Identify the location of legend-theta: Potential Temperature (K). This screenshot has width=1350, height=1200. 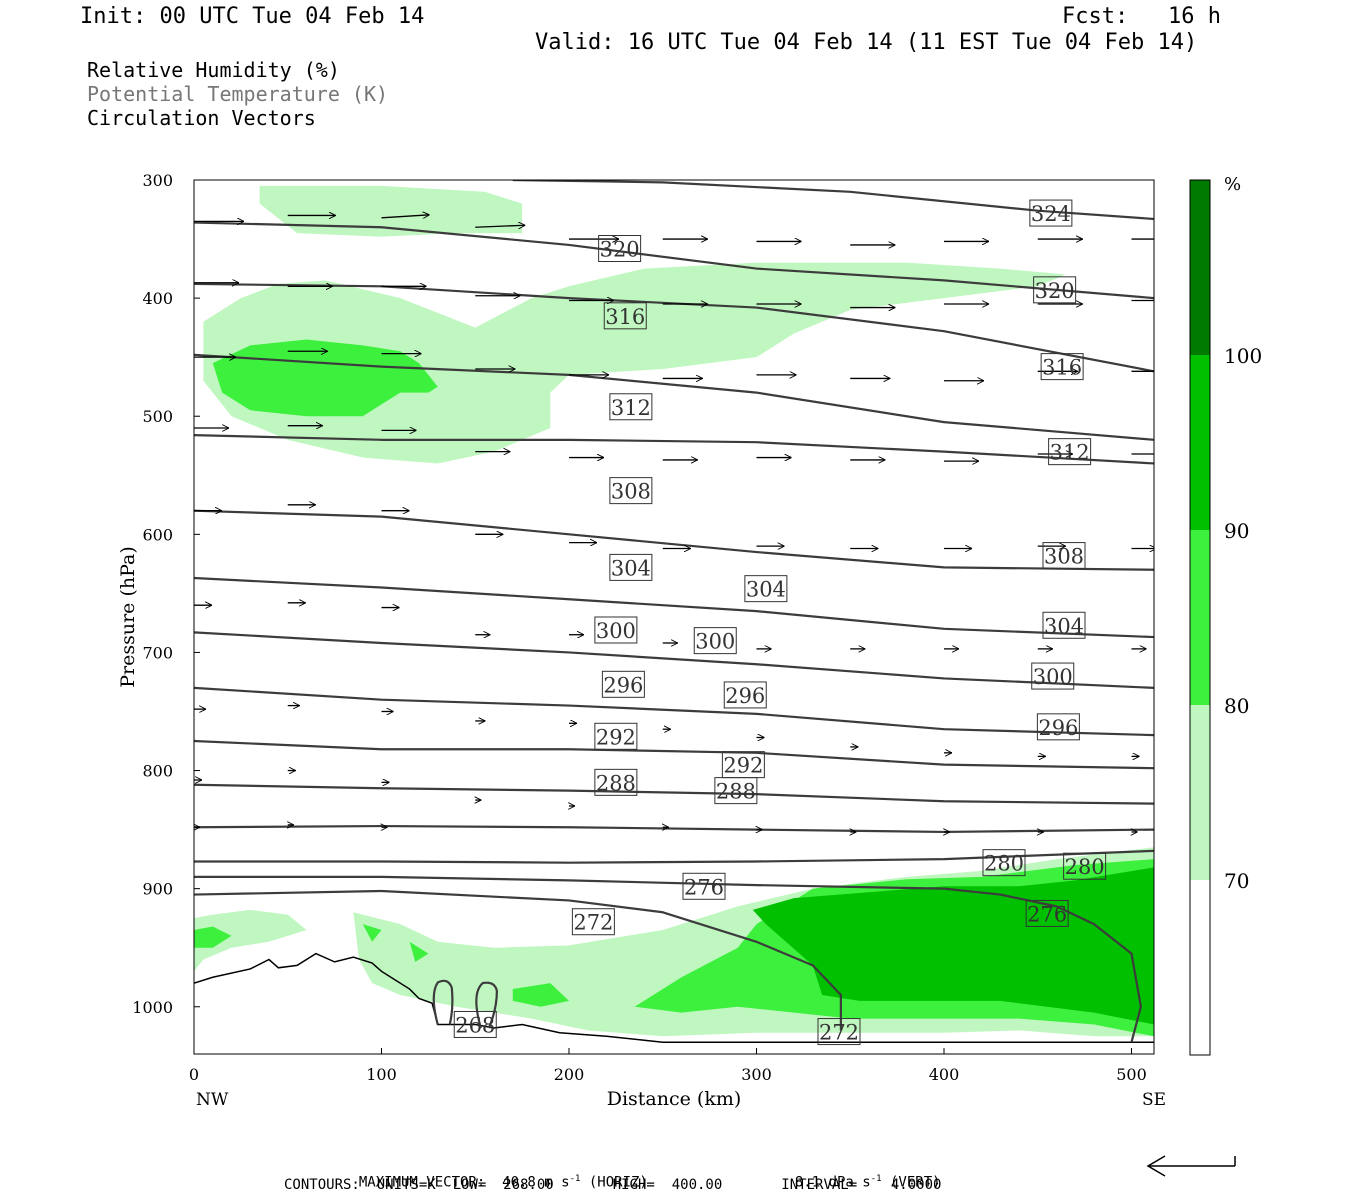
(238, 94).